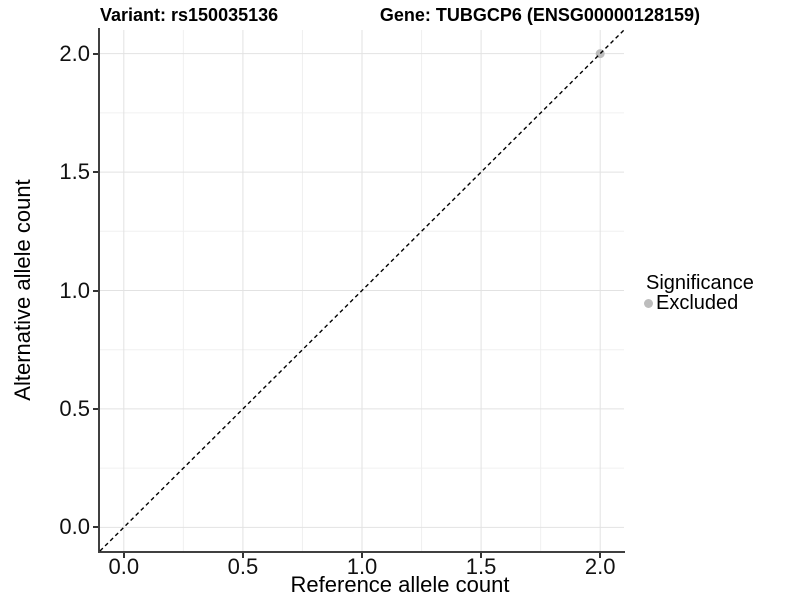 Image resolution: width=800 pixels, height=600 pixels. Describe the element at coordinates (361, 552) in the screenshot. I see `x-axis-line` at that location.